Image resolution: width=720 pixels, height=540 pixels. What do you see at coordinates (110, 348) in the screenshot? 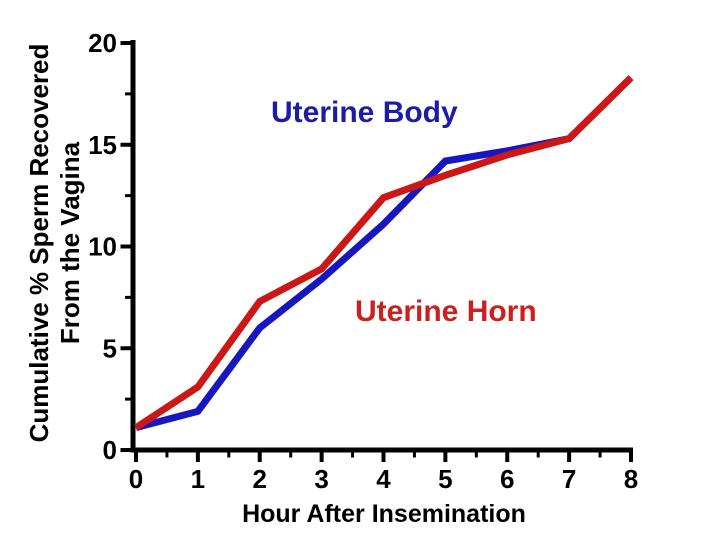
I see `y-tick-label: 5` at bounding box center [110, 348].